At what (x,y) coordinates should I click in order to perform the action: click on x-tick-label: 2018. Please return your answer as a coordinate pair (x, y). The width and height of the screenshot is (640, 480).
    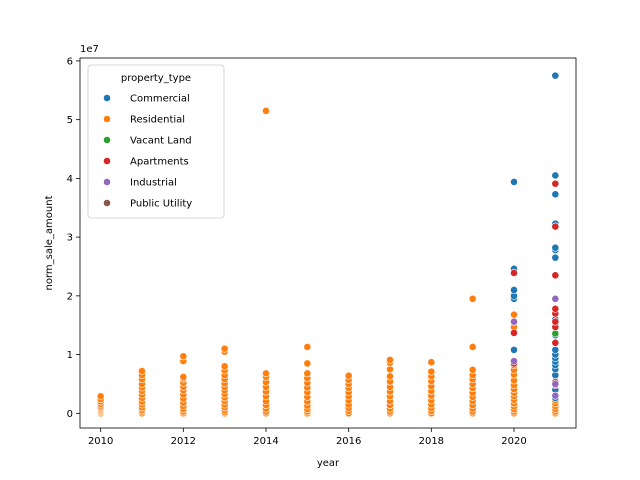
    Looking at the image, I should click on (431, 441).